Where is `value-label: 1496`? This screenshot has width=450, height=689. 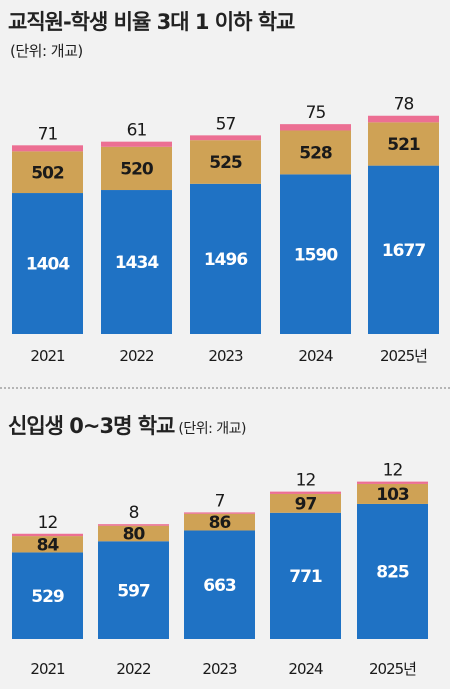 value-label: 1496 is located at coordinates (225, 260).